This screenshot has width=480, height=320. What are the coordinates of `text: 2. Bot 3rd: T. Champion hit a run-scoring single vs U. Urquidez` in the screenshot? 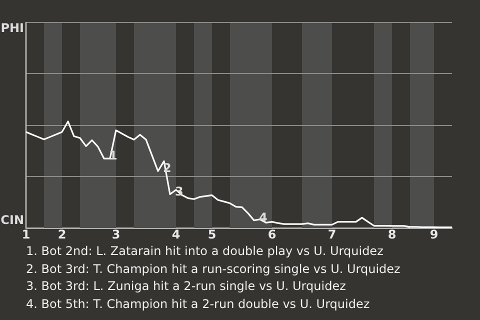 It's located at (213, 269).